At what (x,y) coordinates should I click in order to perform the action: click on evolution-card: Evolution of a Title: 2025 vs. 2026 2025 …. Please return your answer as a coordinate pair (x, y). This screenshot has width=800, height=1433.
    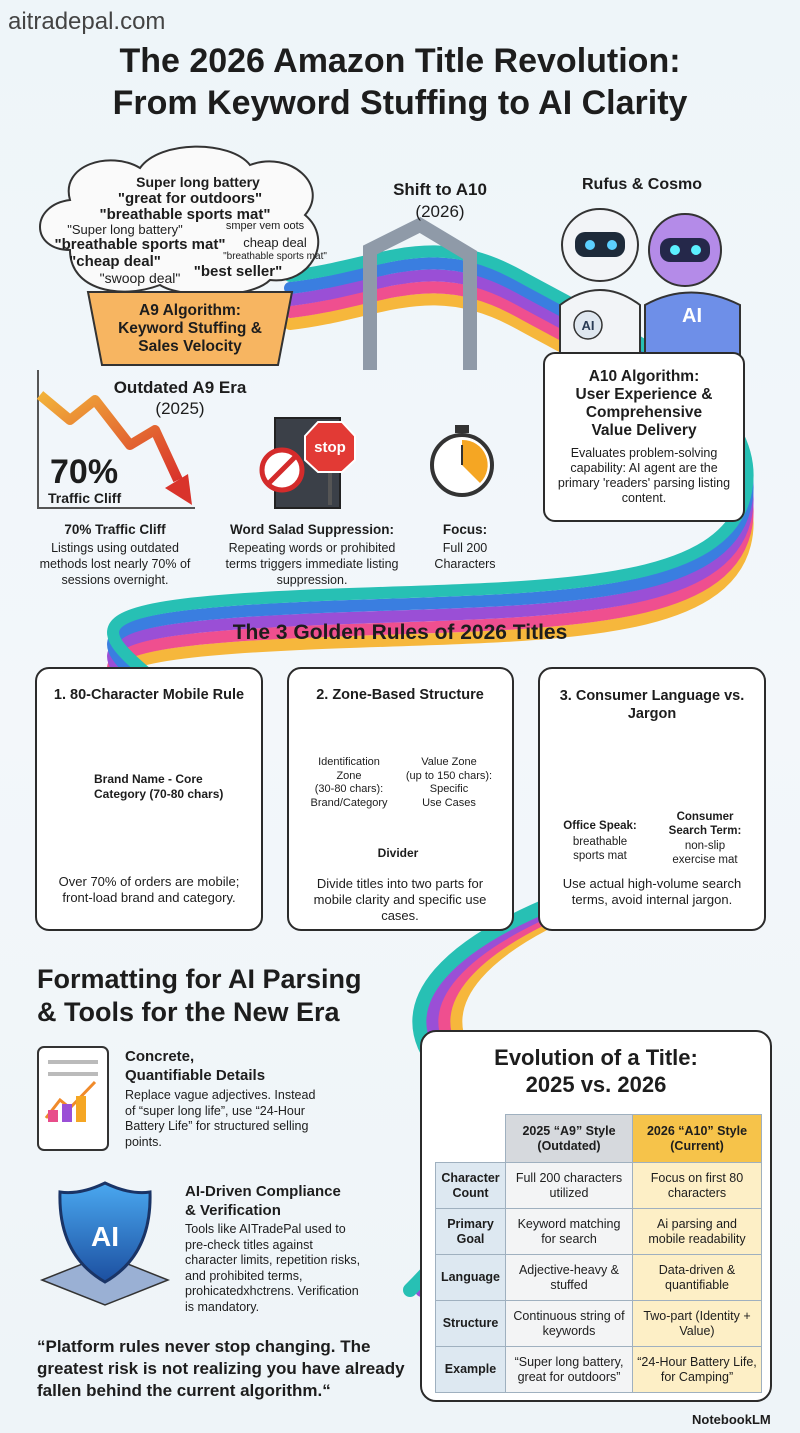
    Looking at the image, I should click on (596, 1216).